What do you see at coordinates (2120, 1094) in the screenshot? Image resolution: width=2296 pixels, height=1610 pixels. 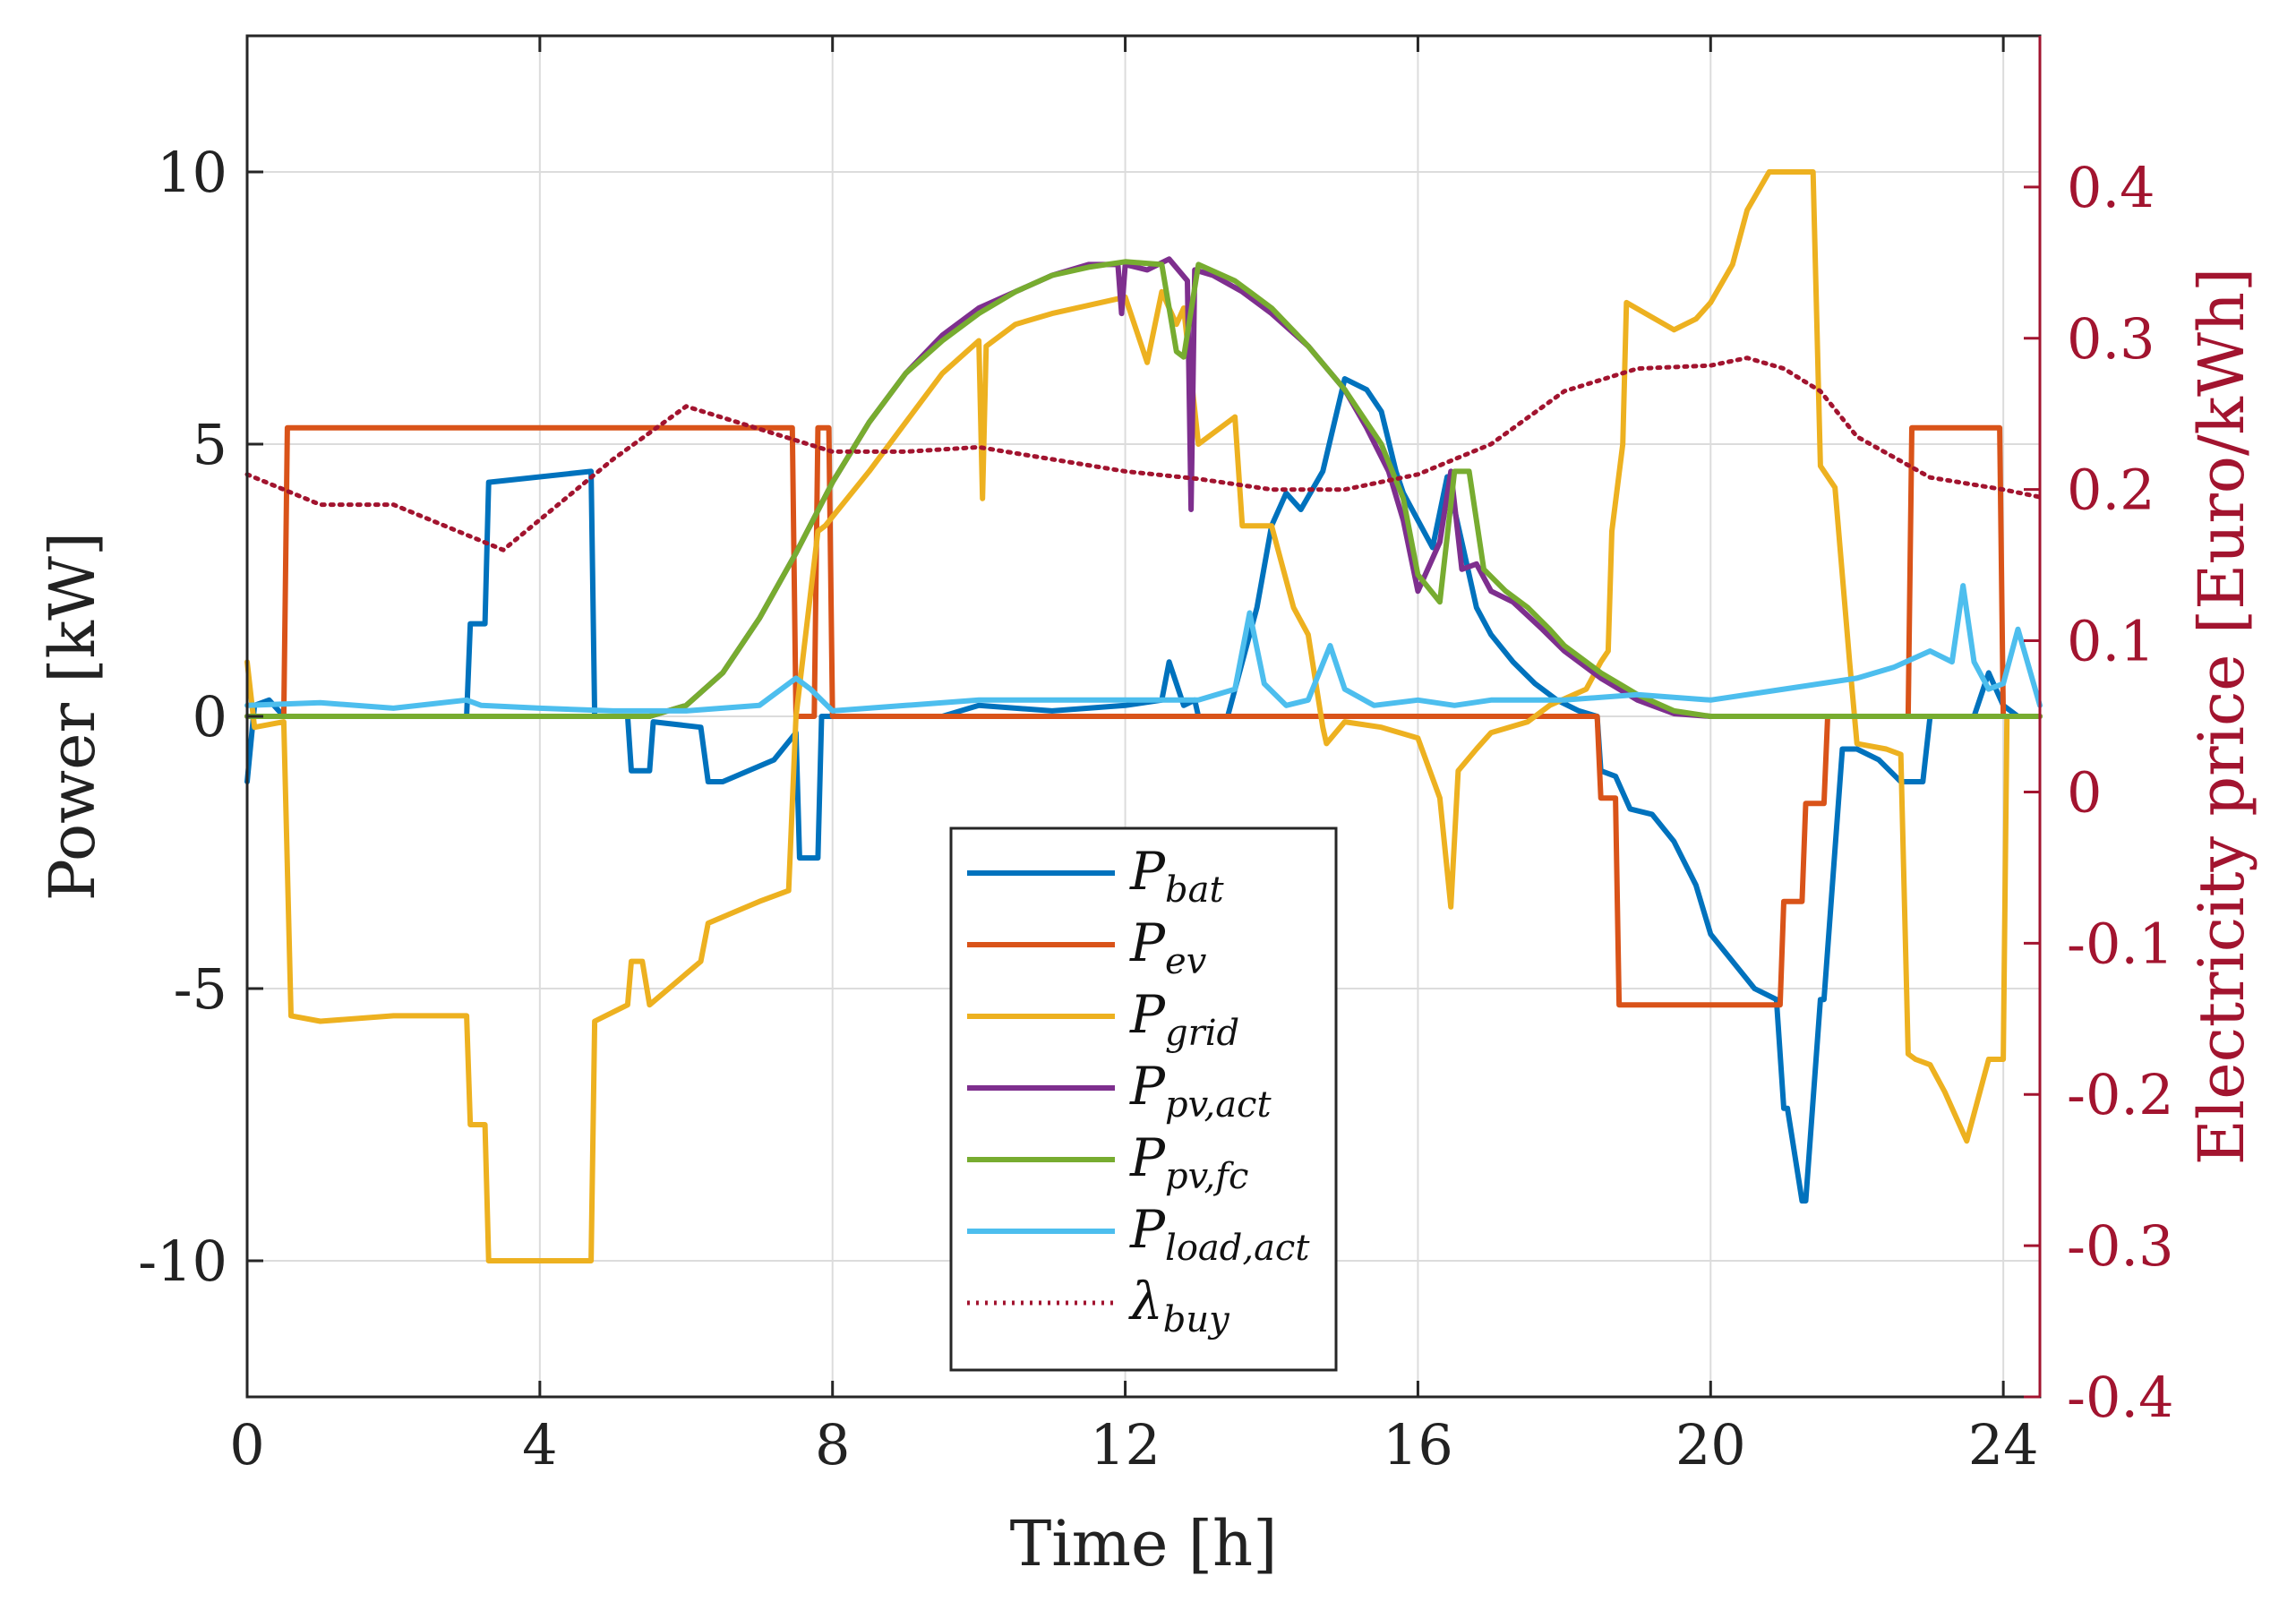 I see `y-tick-label-right: -0.2` at bounding box center [2120, 1094].